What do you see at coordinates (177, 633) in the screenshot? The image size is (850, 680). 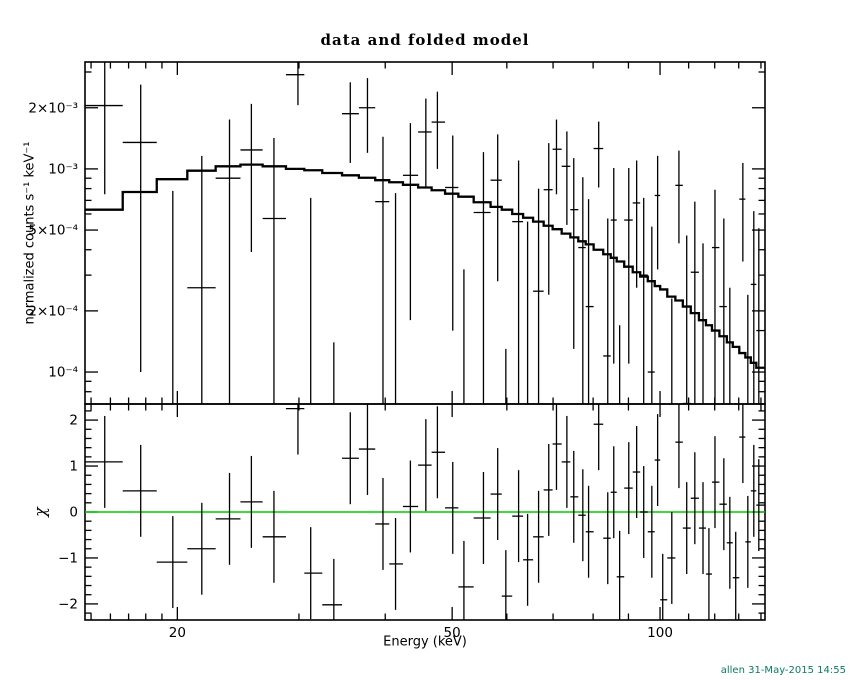 I see `x-tick-label: 20` at bounding box center [177, 633].